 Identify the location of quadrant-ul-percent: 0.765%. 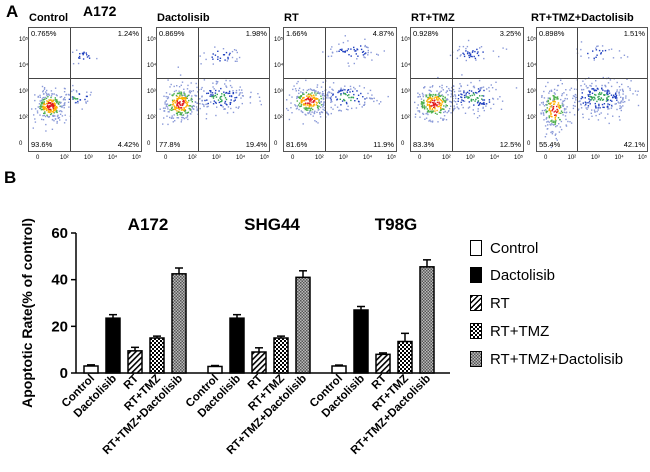
(44, 33).